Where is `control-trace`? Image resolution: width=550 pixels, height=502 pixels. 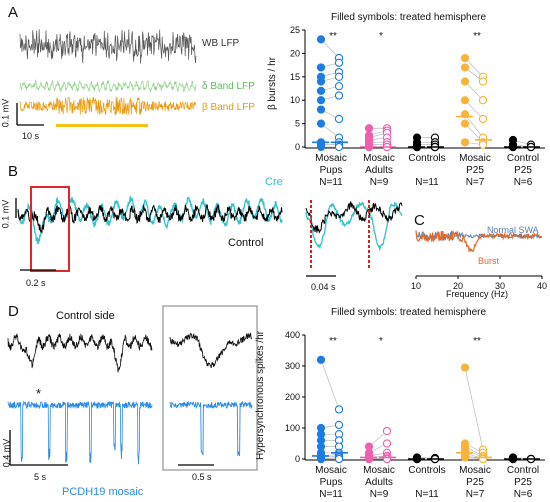 control-trace is located at coordinates (150, 219).